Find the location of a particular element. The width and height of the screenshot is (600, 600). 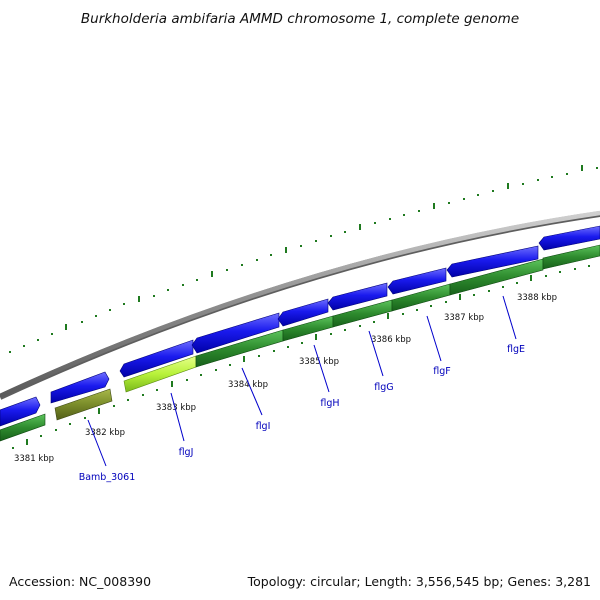

kbp-label-3382: 3382 kbp is located at coordinates (105, 433).